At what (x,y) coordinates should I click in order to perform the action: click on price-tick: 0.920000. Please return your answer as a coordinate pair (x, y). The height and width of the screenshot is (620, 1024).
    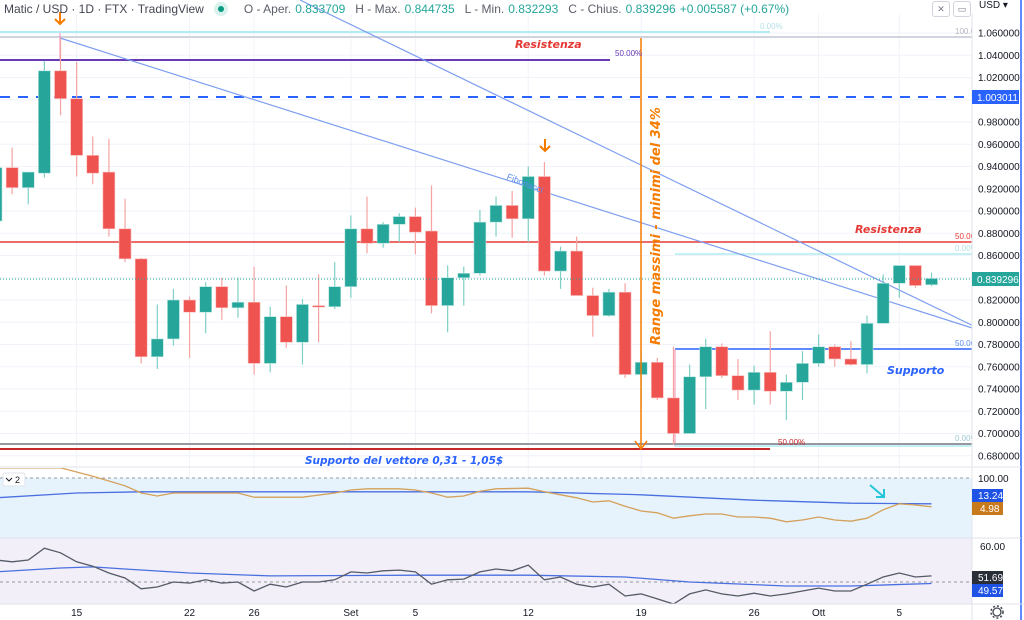
    Looking at the image, I should click on (999, 189).